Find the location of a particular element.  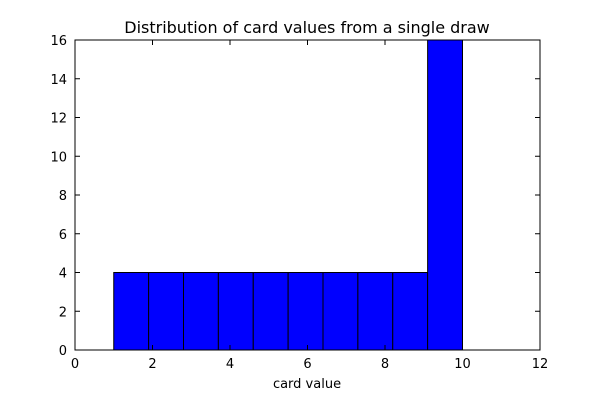

x-tick-label: 0 is located at coordinates (75, 364).